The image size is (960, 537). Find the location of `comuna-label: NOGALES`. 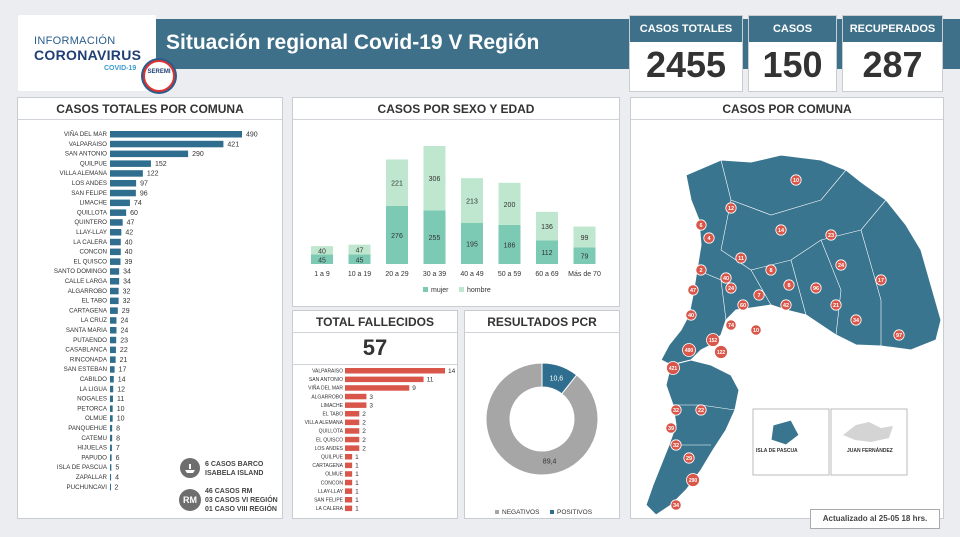

comuna-label: NOGALES is located at coordinates (92, 399).